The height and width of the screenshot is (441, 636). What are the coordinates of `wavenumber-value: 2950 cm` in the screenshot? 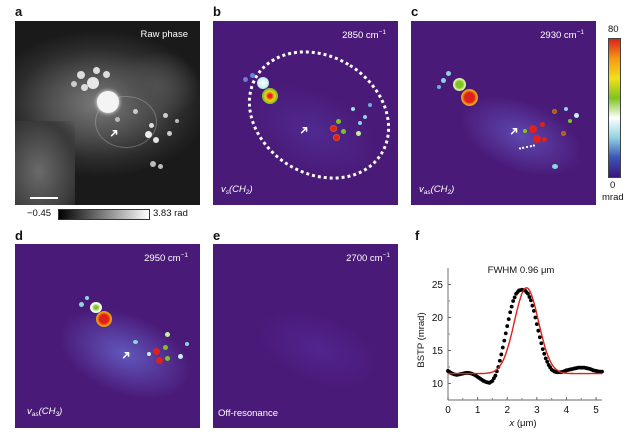 It's located at (162, 258).